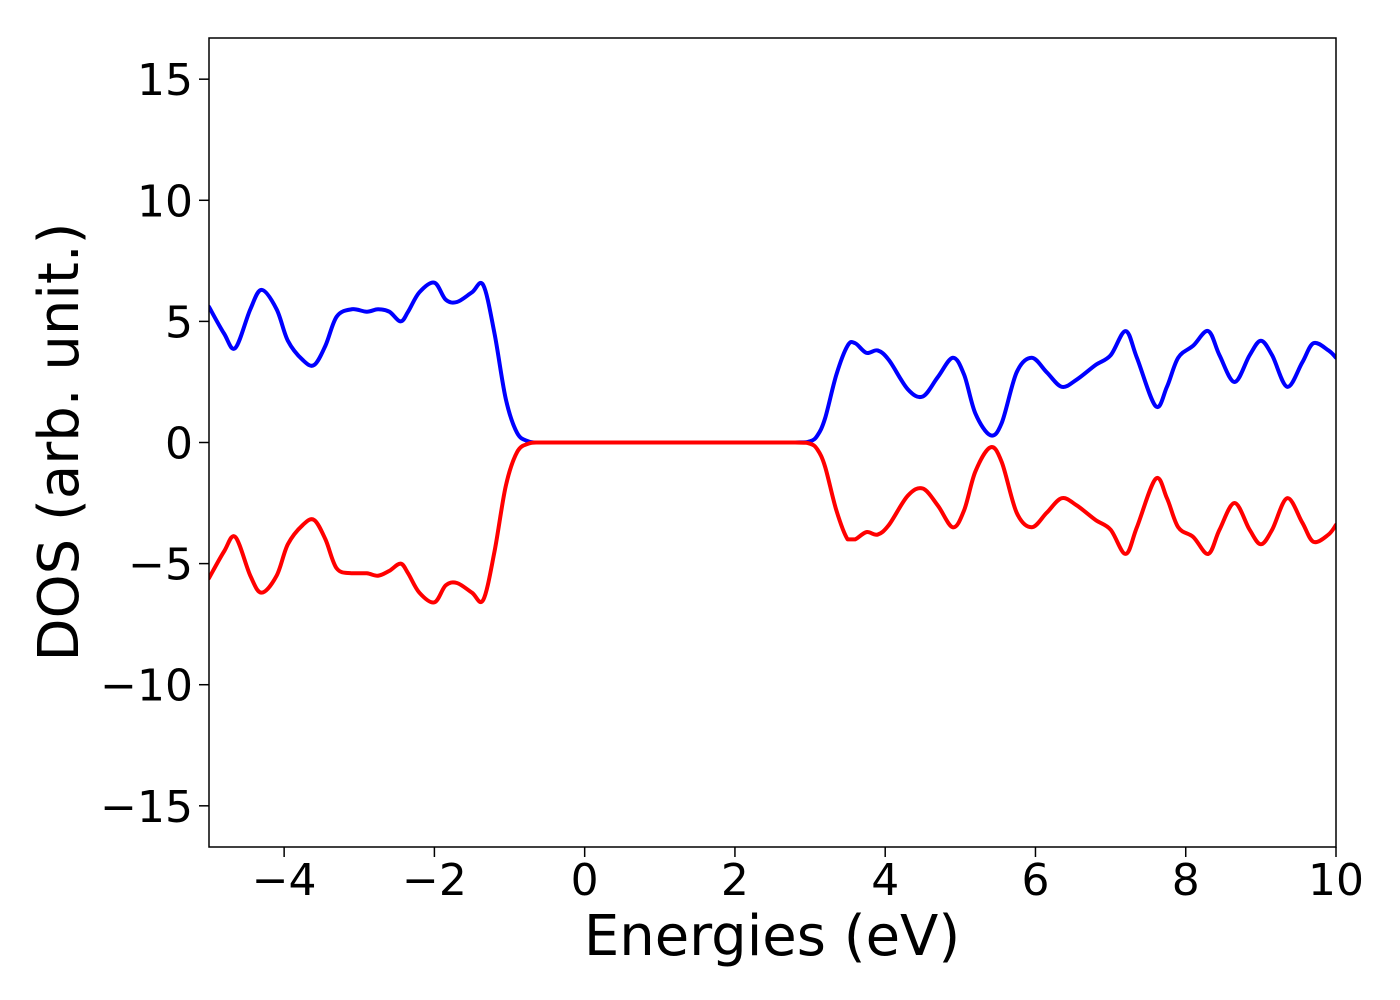  What do you see at coordinates (165, 80) in the screenshot?
I see `y-tick-label: 15` at bounding box center [165, 80].